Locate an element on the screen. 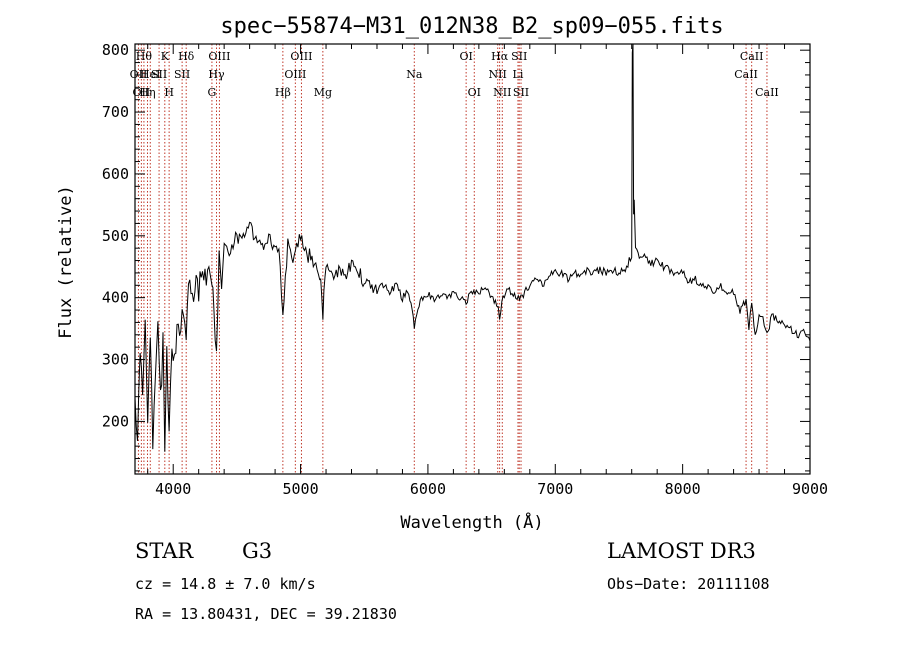 This screenshot has width=900, height=649. spectral-line-label: Li is located at coordinates (518, 74).